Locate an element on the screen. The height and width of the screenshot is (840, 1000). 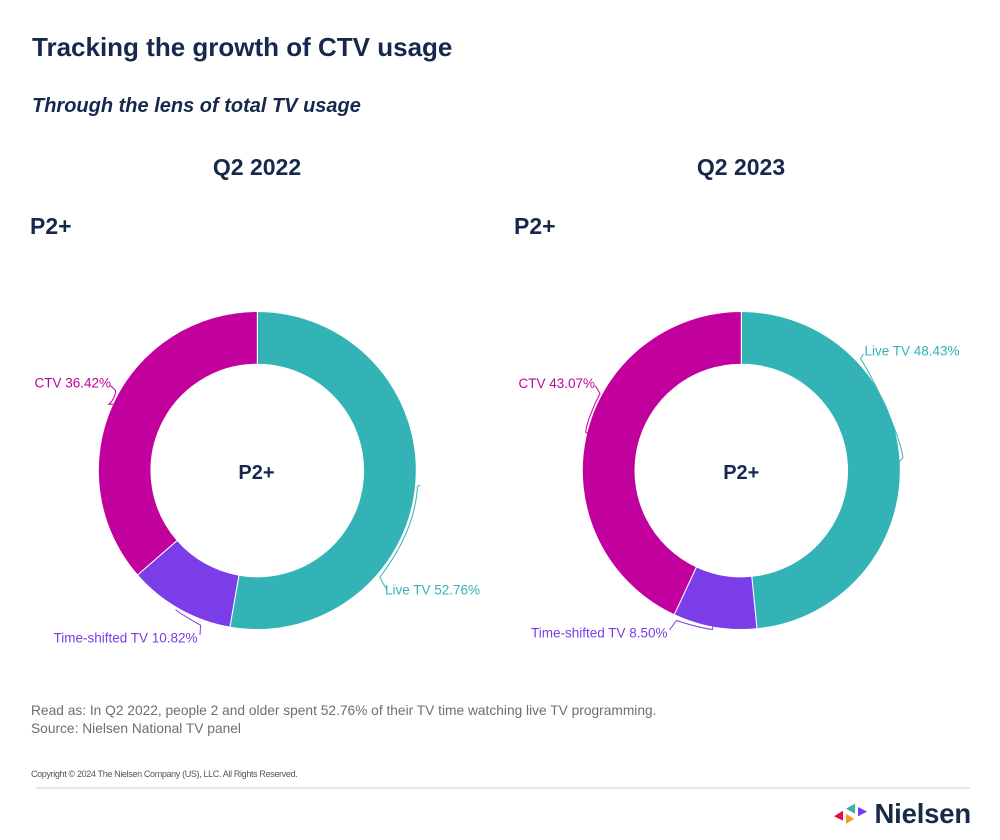
svg-text: CTV 43.07% is located at coordinates (557, 383).